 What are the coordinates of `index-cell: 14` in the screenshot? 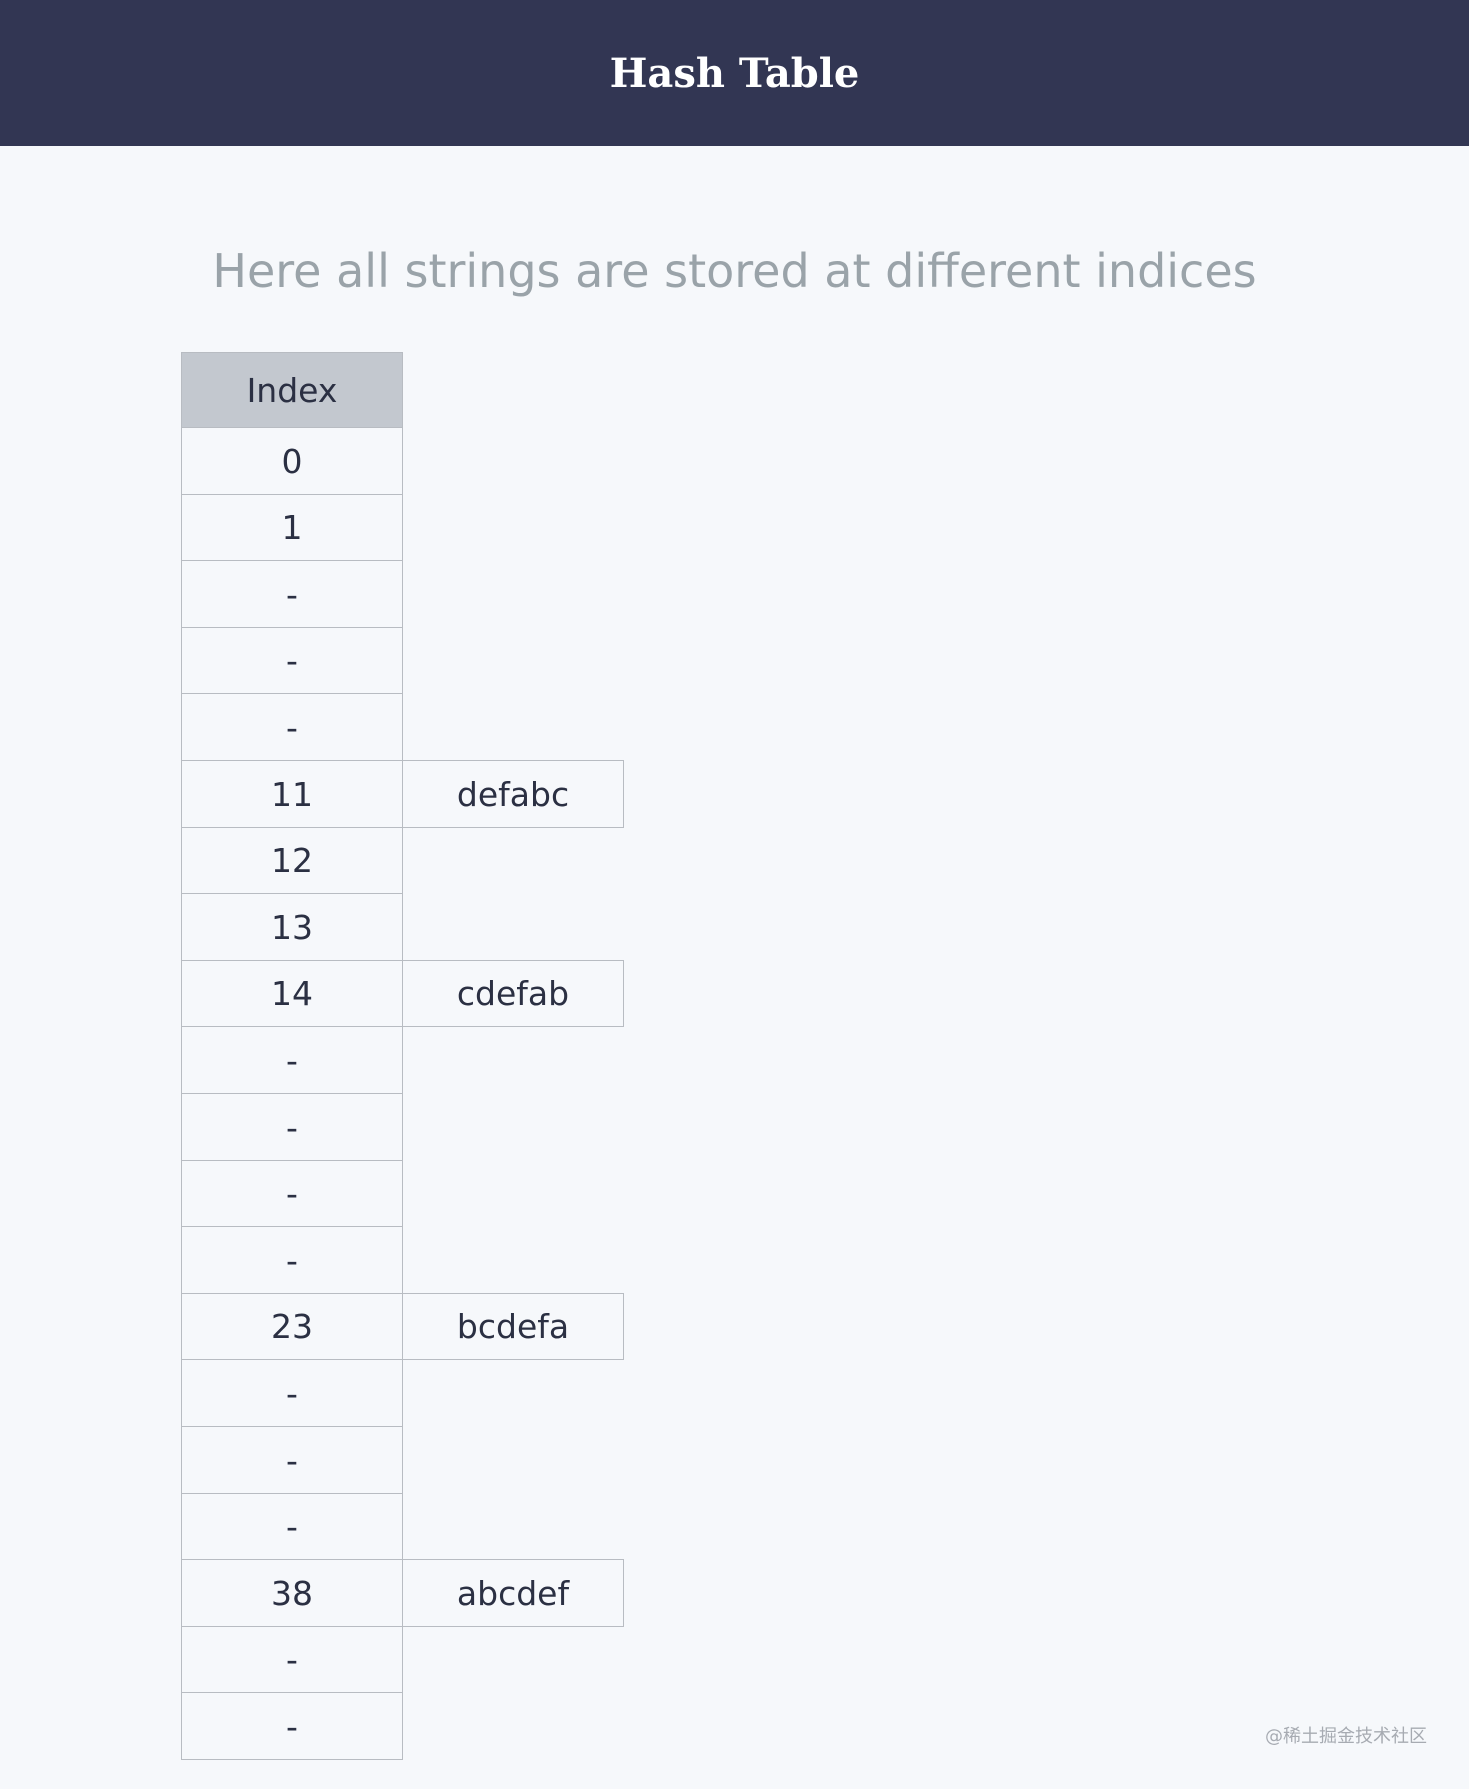 It's located at (292, 993).